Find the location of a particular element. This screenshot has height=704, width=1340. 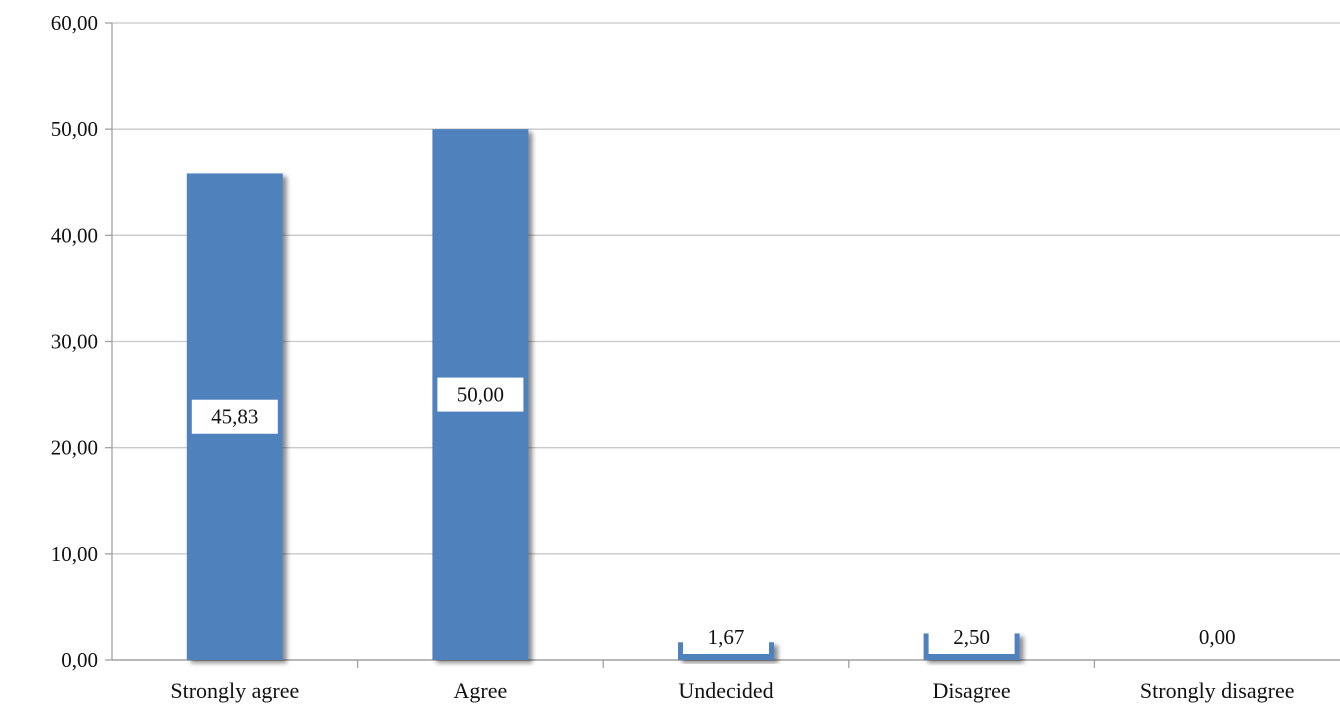

y-tick-label: 0,00 is located at coordinates (79, 660).